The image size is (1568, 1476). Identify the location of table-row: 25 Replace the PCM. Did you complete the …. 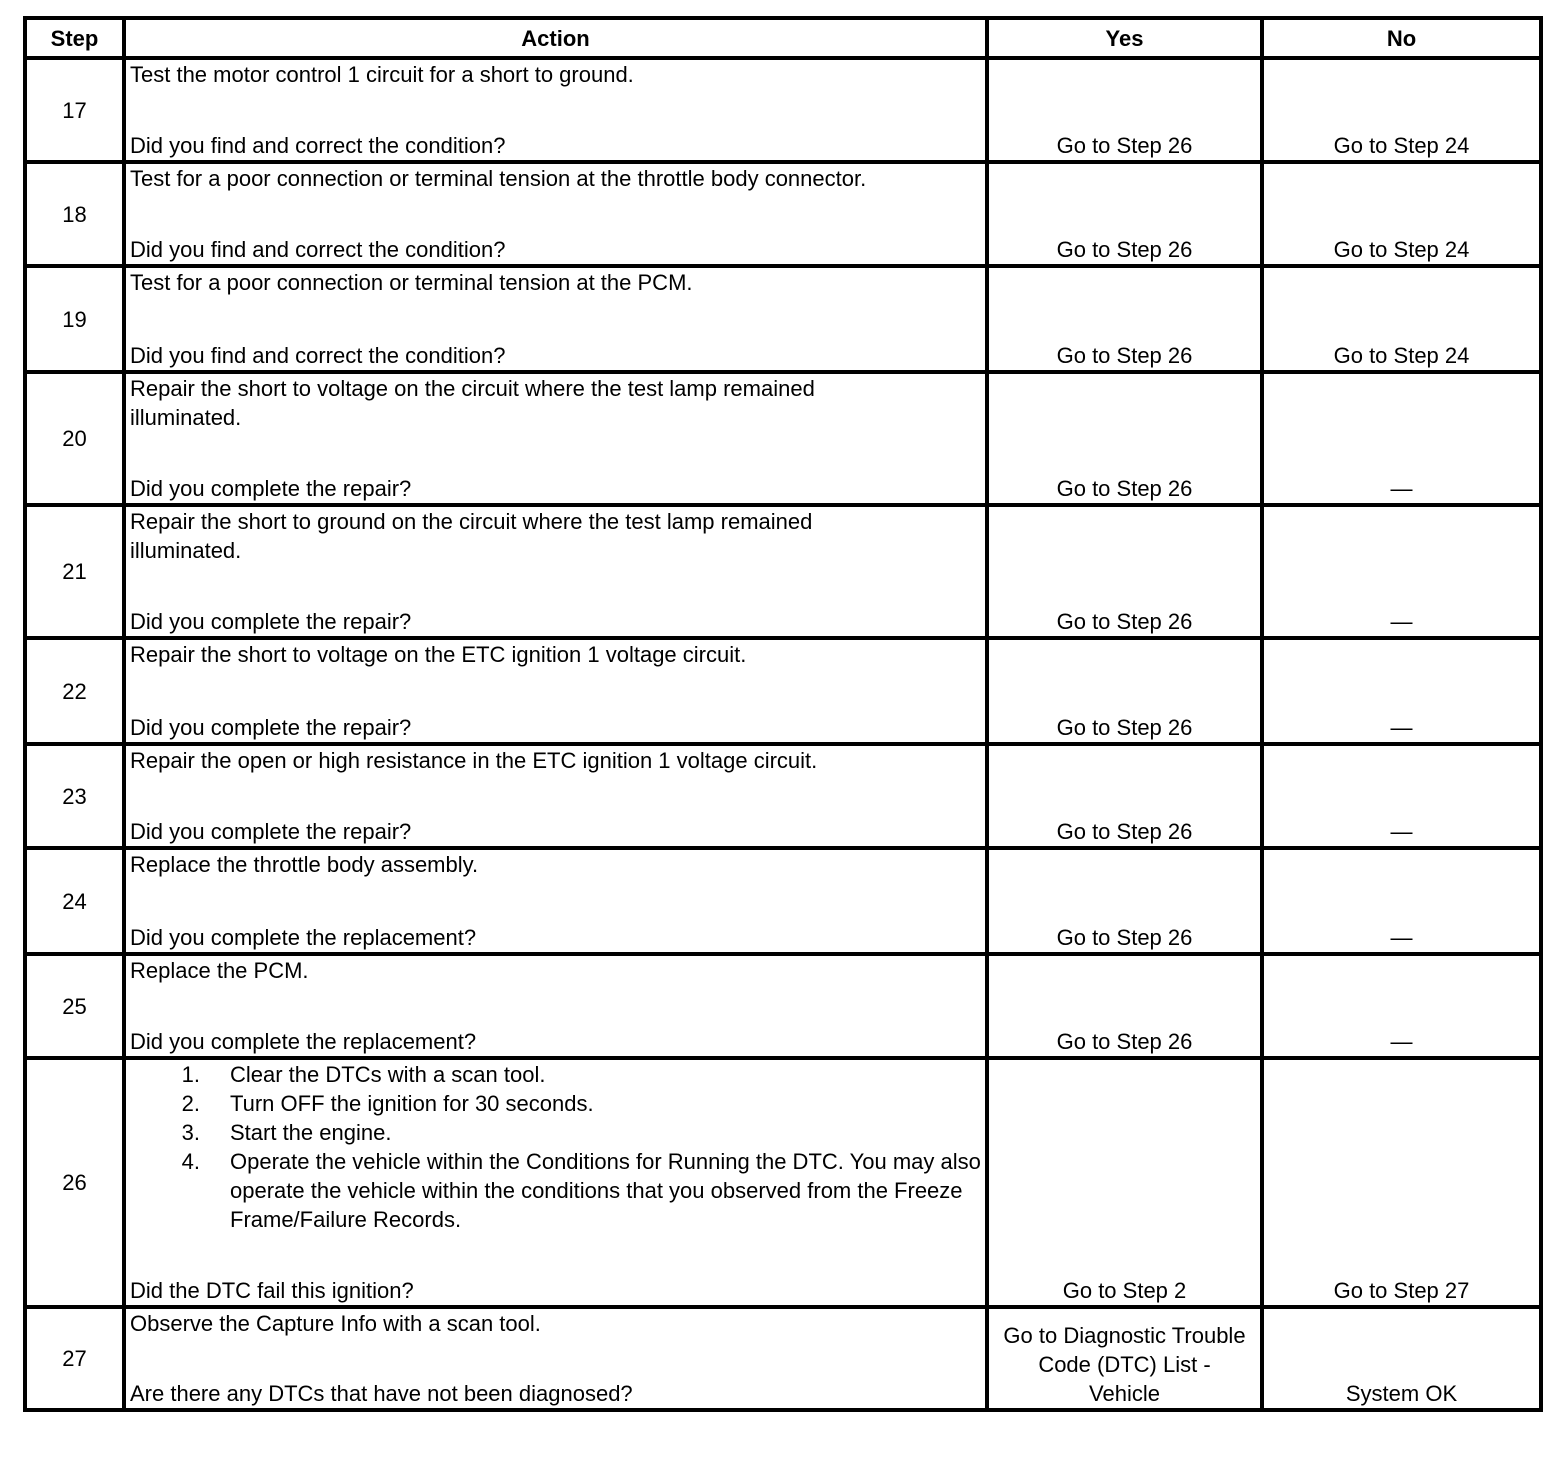
(783, 1006).